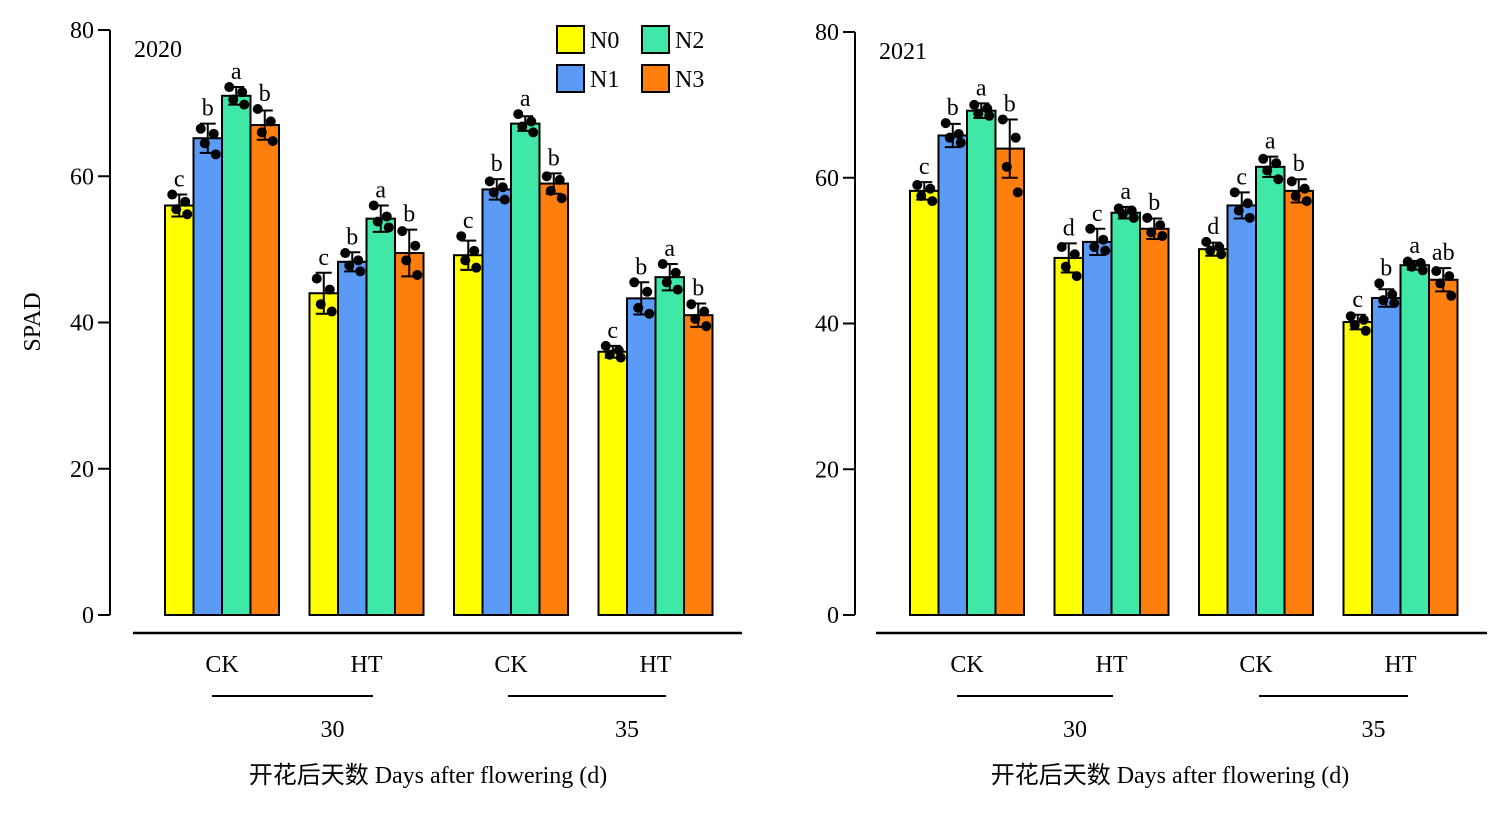 The height and width of the screenshot is (813, 1507). I want to click on legend-swatch, so click(655, 39).